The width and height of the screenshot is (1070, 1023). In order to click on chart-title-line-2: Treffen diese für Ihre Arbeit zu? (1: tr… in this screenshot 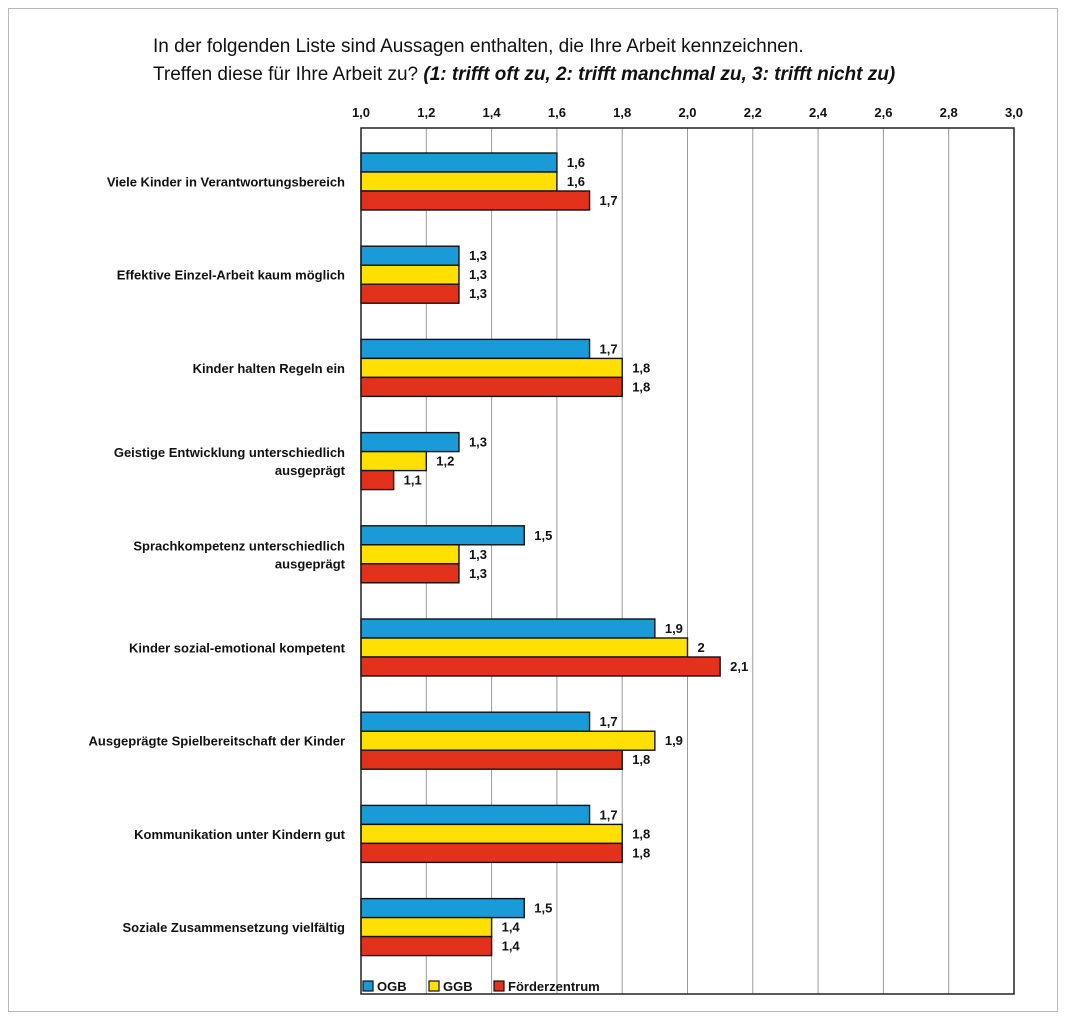, I will do `click(524, 74)`.